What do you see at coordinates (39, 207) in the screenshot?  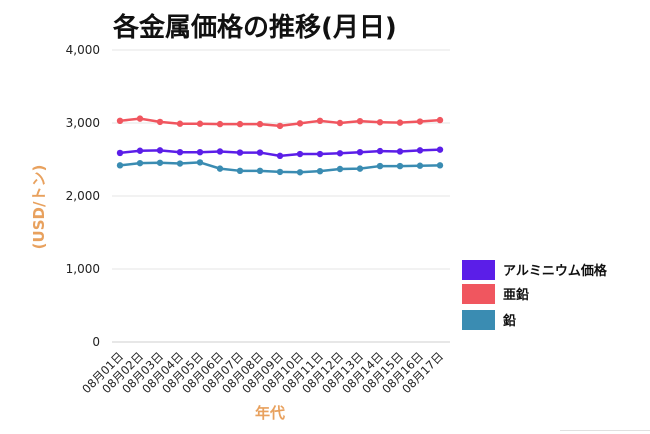 I see `y-axis-label: (USD/トン)` at bounding box center [39, 207].